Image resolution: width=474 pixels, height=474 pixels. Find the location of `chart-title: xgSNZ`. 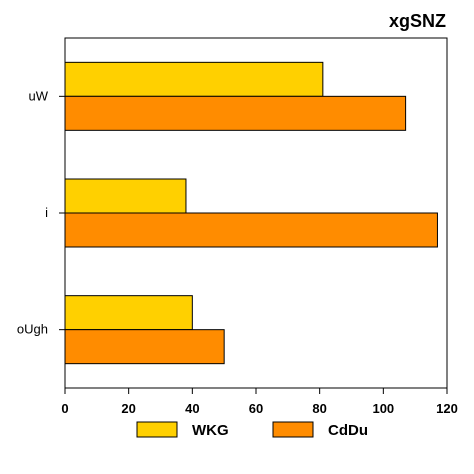

chart-title: xgSNZ is located at coordinates (417, 21).